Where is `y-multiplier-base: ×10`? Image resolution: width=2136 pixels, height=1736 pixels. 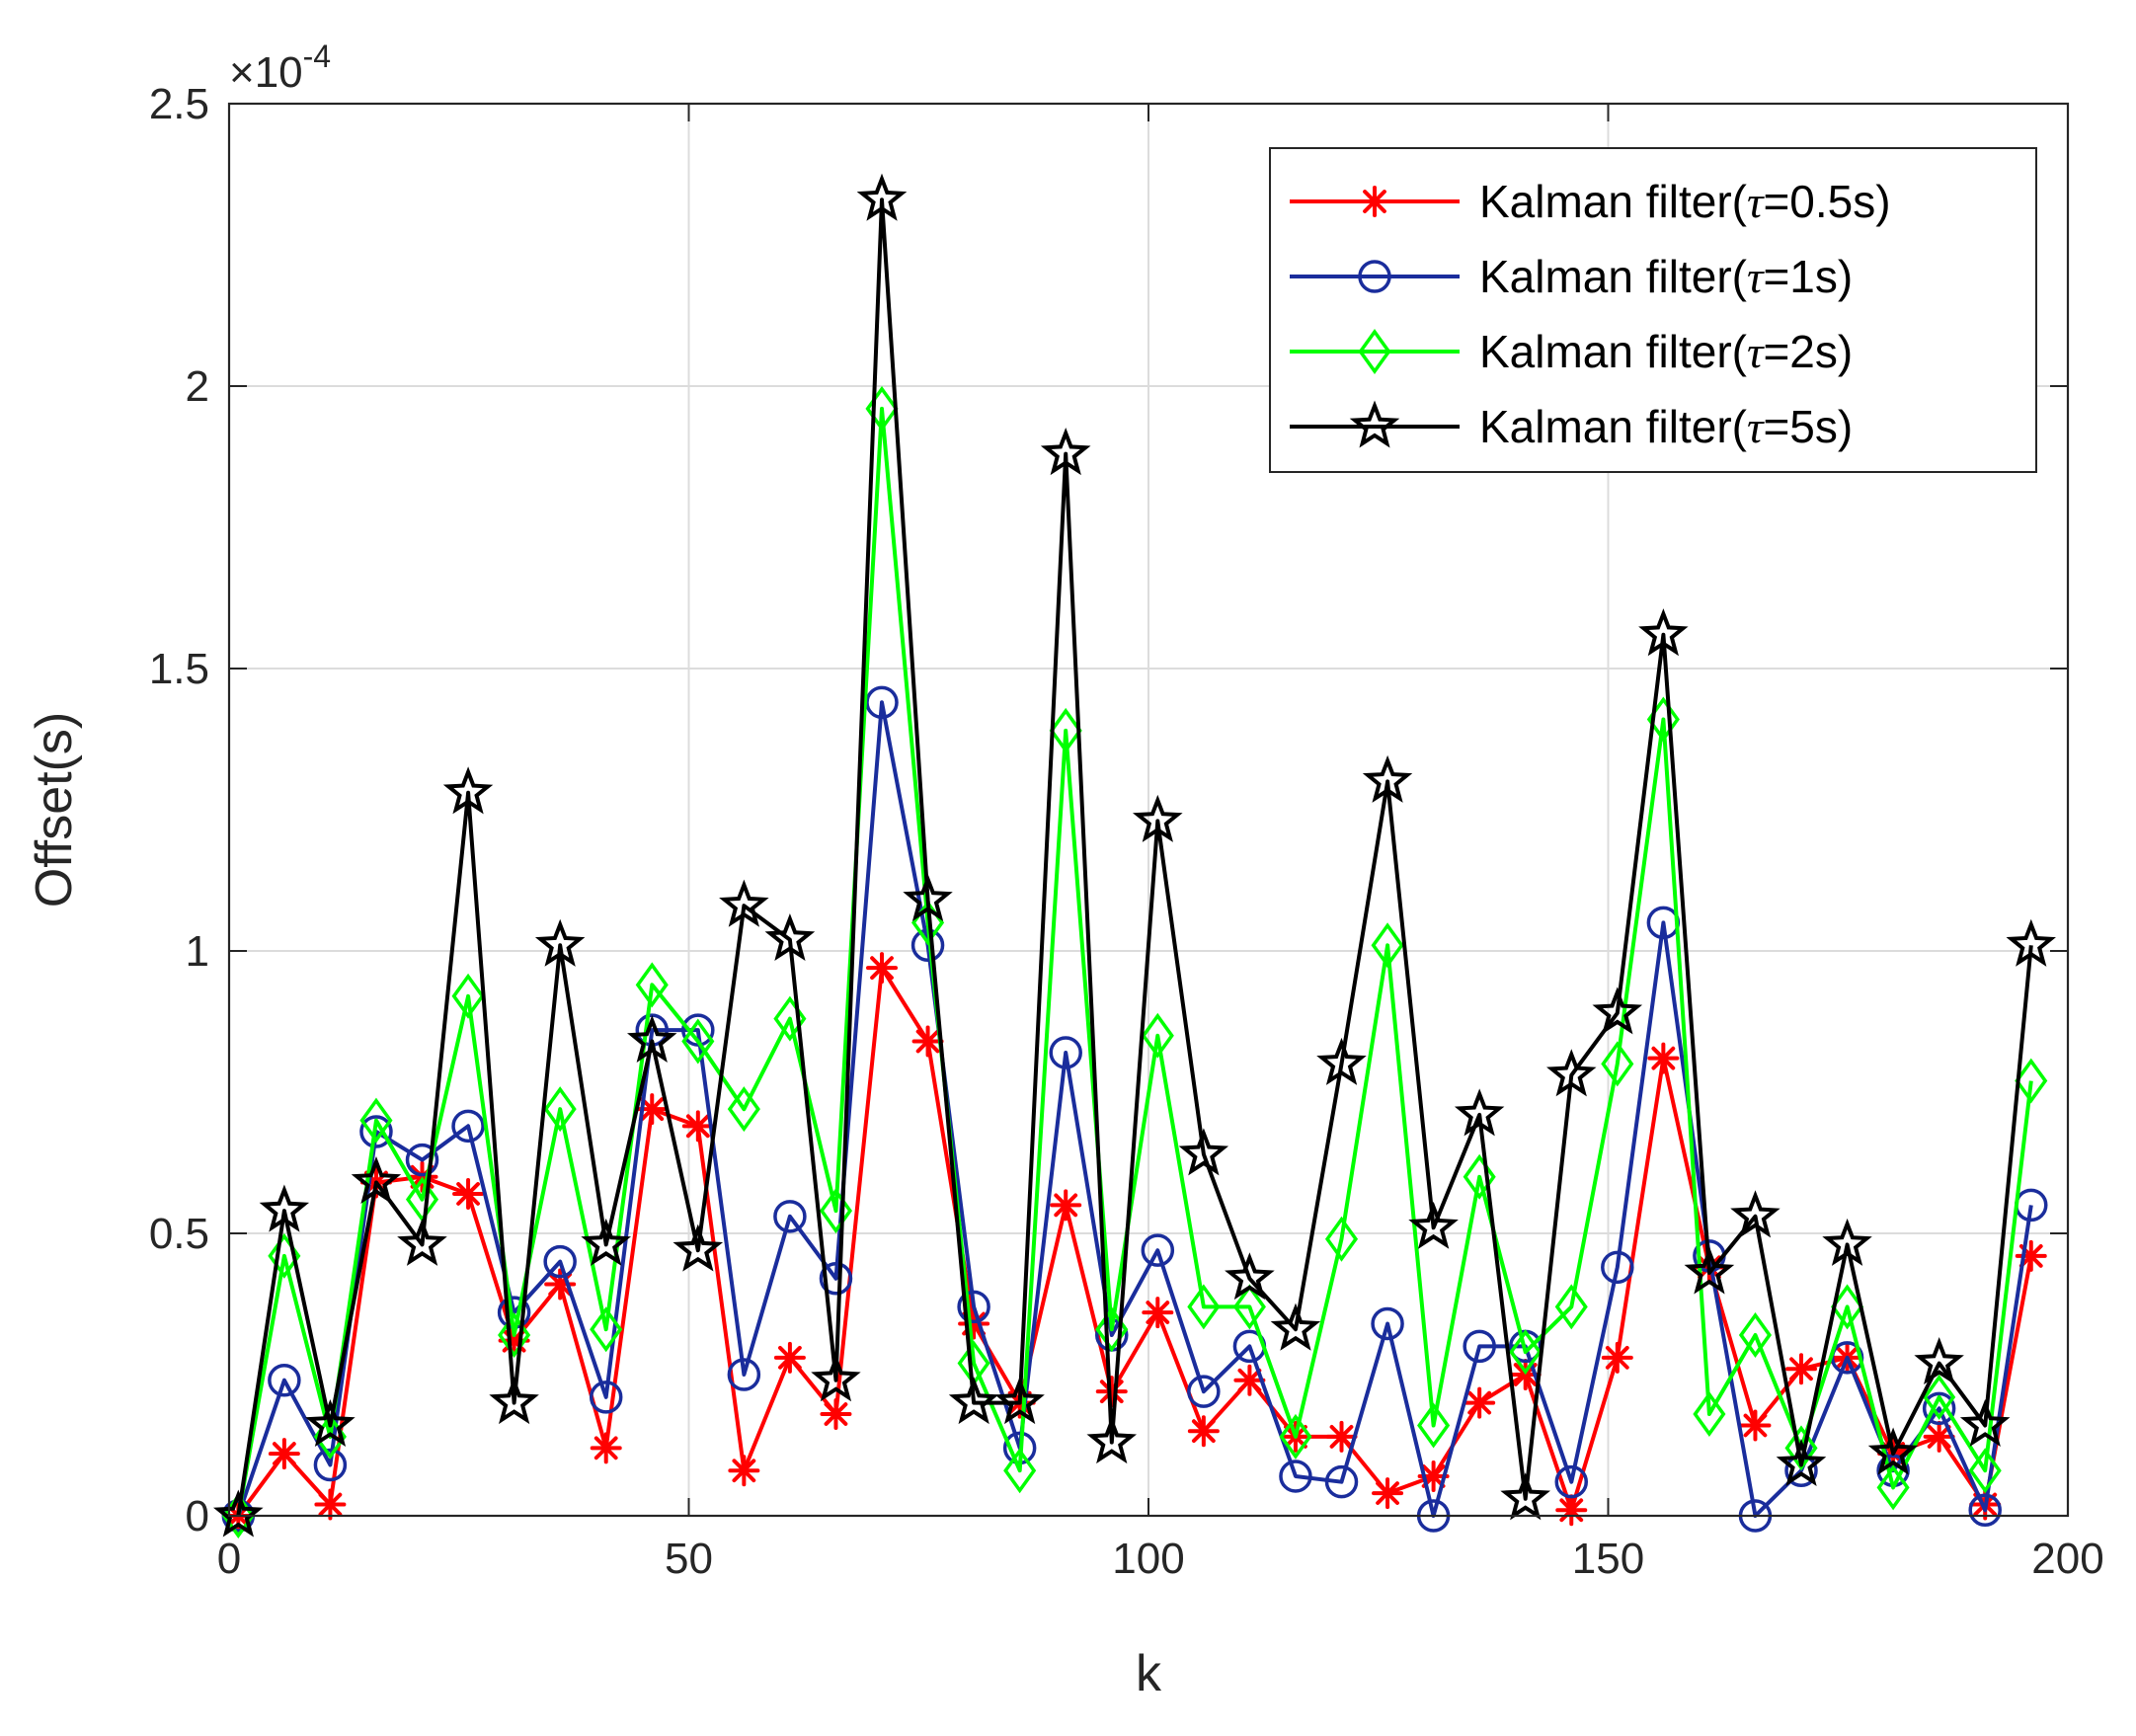 y-multiplier-base: ×10 is located at coordinates (266, 73).